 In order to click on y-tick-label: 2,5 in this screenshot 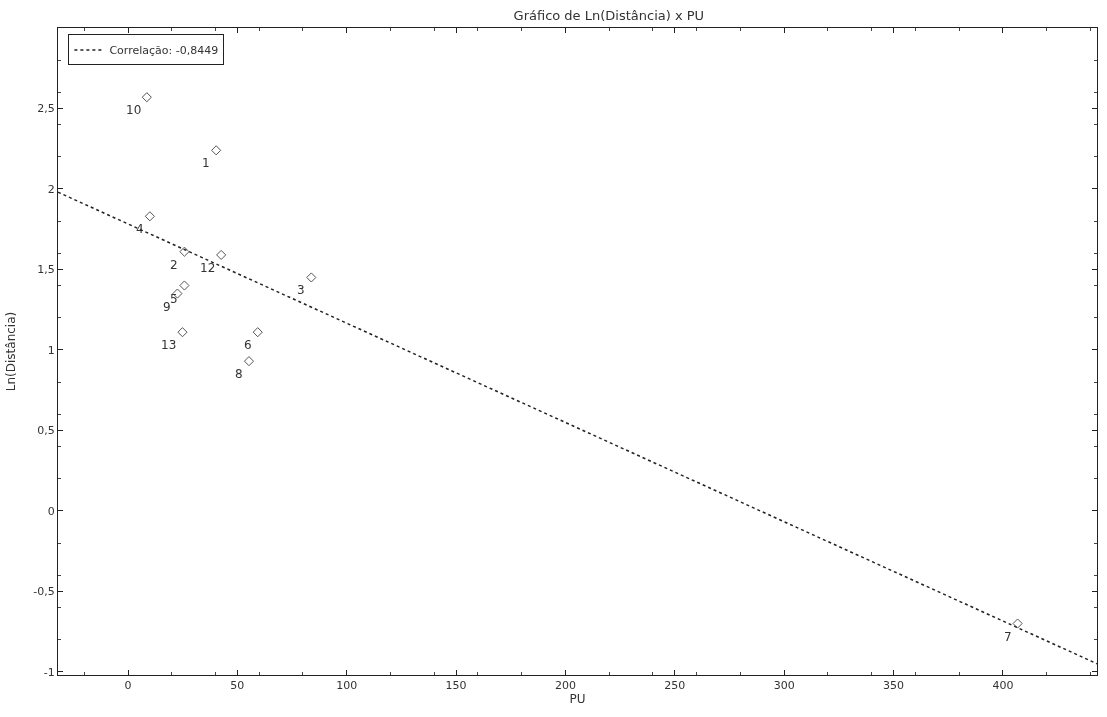, I will do `click(46, 109)`.